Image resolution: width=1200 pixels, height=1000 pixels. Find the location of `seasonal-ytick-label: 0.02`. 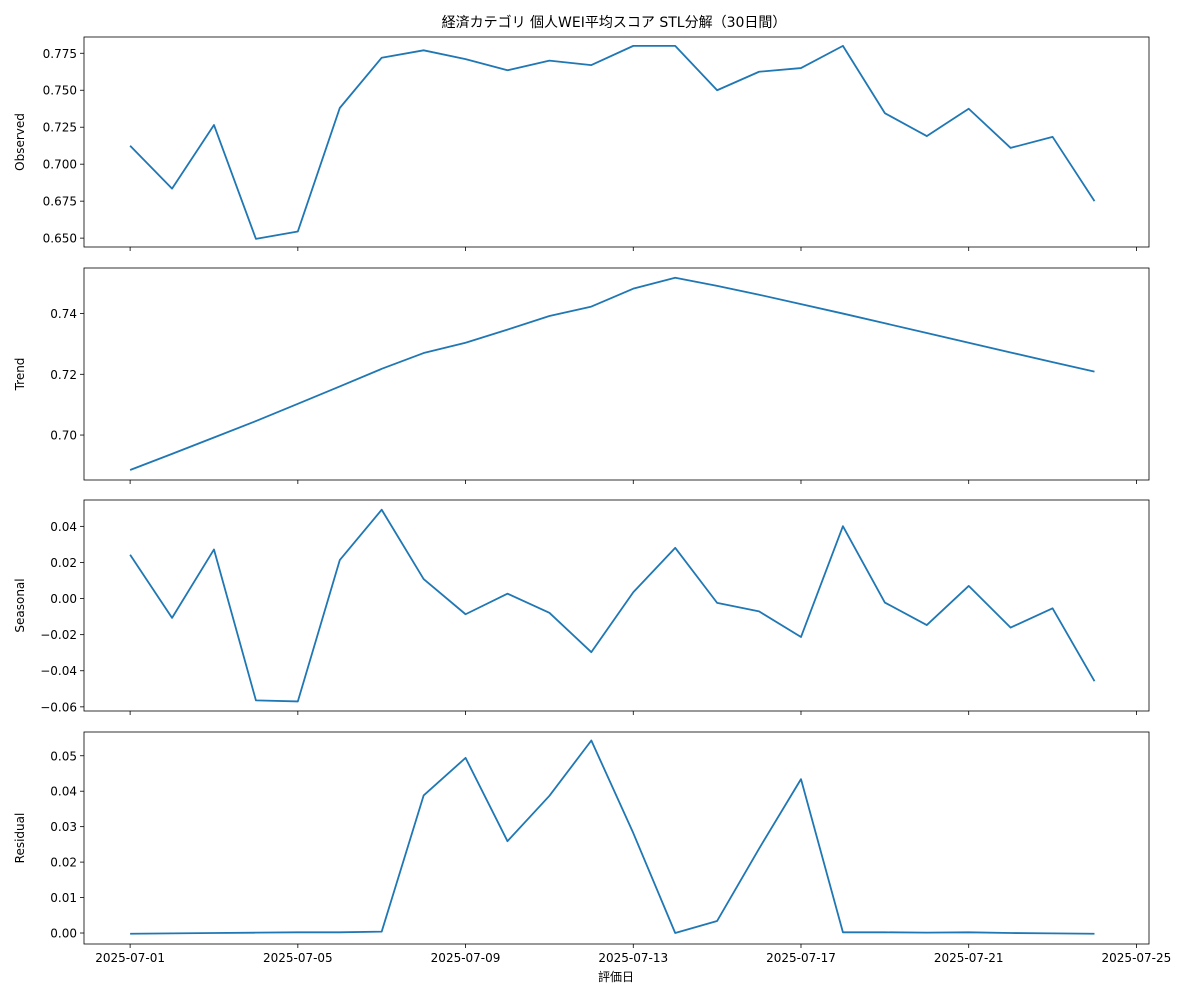

seasonal-ytick-label: 0.02 is located at coordinates (63, 563).